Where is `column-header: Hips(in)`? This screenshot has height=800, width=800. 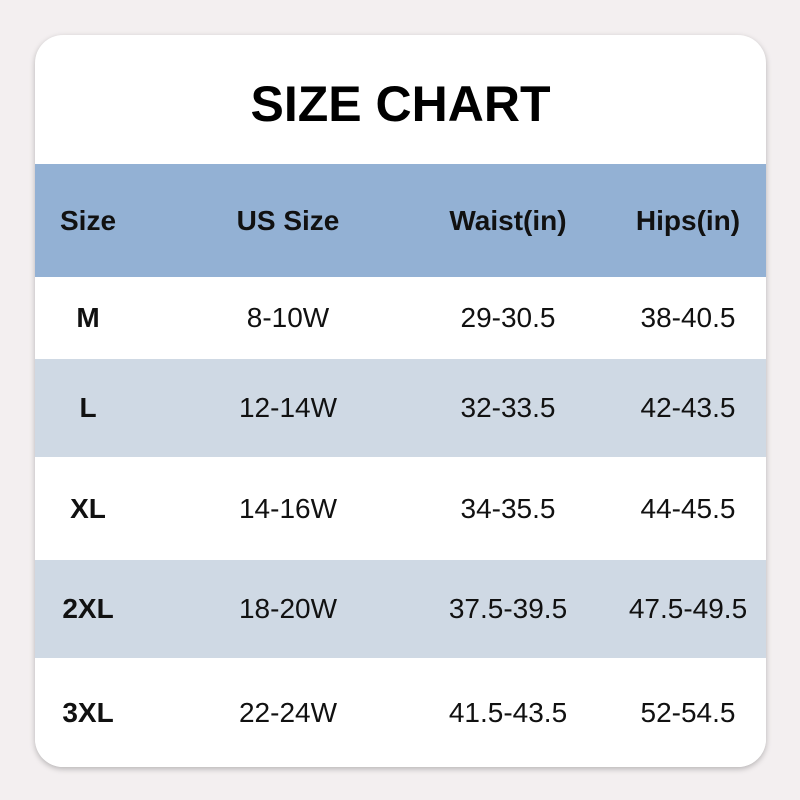 column-header: Hips(in) is located at coordinates (688, 220).